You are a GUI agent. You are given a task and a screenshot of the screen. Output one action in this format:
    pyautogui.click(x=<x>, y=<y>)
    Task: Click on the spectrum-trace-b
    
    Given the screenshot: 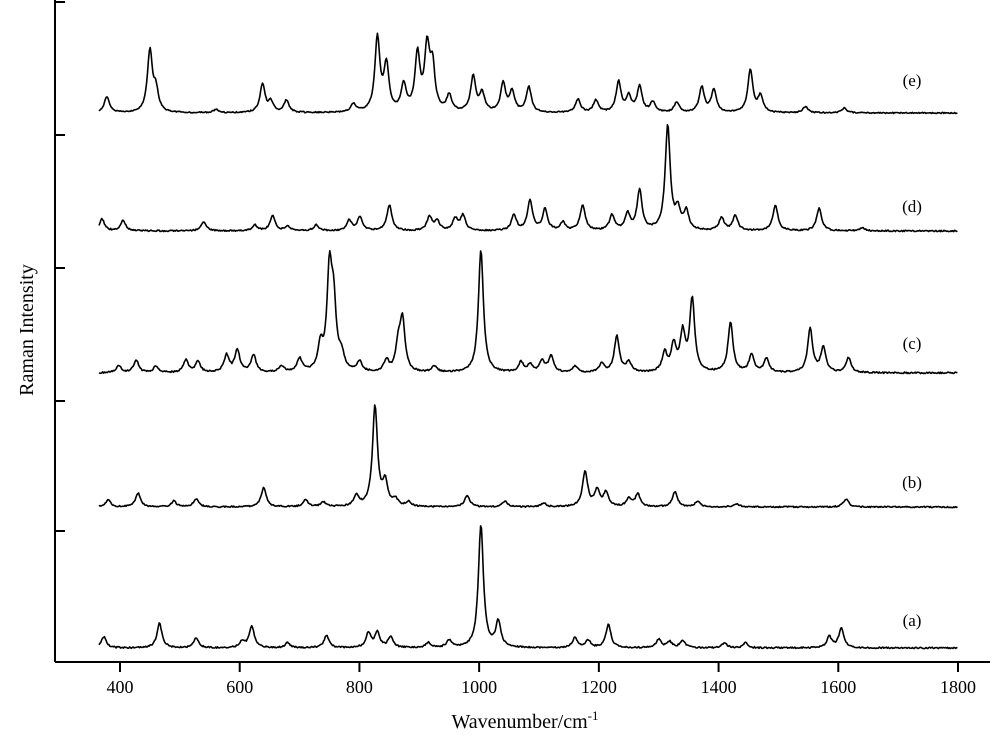 What is the action you would take?
    pyautogui.click(x=528, y=456)
    